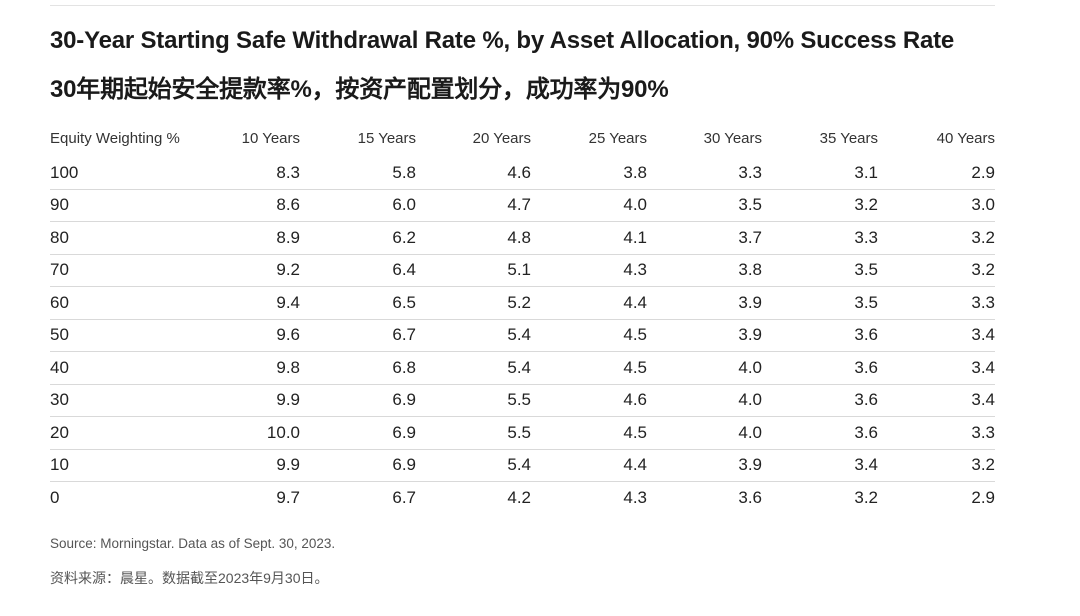 The height and width of the screenshot is (616, 1080). Describe the element at coordinates (519, 205) in the screenshot. I see `table-cell-rate: 4.7` at that location.